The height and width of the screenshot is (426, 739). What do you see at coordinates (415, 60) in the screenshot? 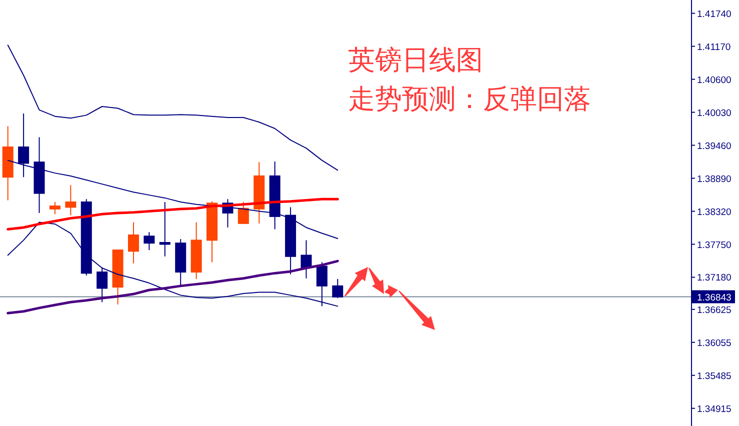
I see `title: 英镑日线图` at bounding box center [415, 60].